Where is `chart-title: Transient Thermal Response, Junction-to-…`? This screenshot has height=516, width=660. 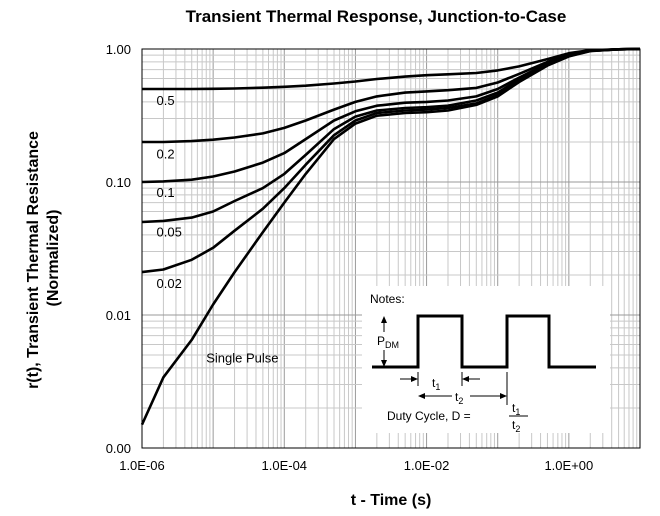
chart-title: Transient Thermal Response, Junction-to-… is located at coordinates (376, 16).